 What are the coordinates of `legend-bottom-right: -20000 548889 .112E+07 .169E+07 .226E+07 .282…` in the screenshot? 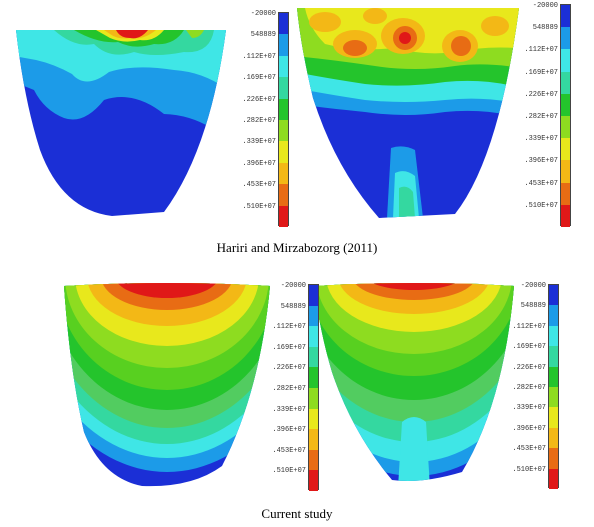 It's located at (535, 386).